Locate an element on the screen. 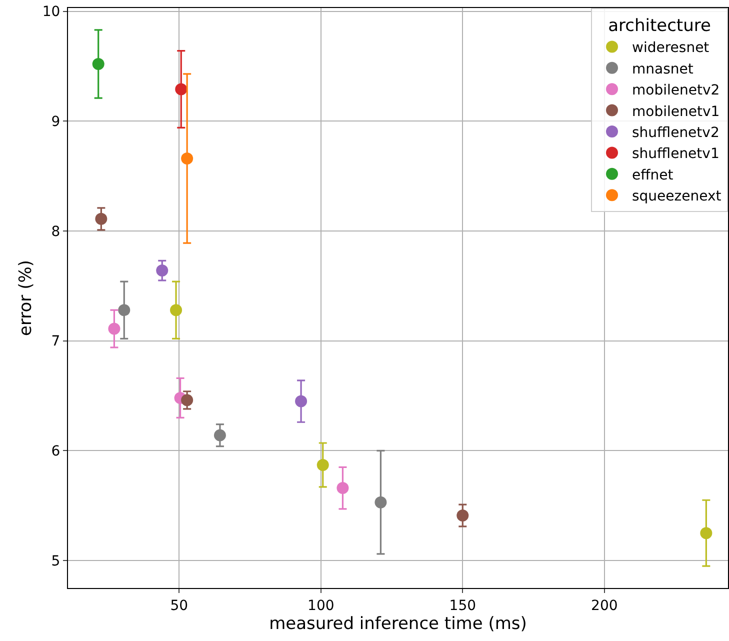  legend-label: mobilenetv1 is located at coordinates (676, 112).